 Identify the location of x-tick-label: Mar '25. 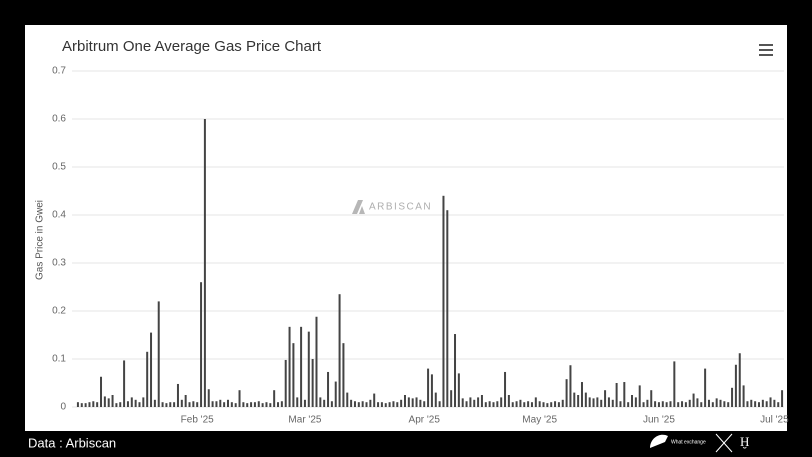
(304, 420).